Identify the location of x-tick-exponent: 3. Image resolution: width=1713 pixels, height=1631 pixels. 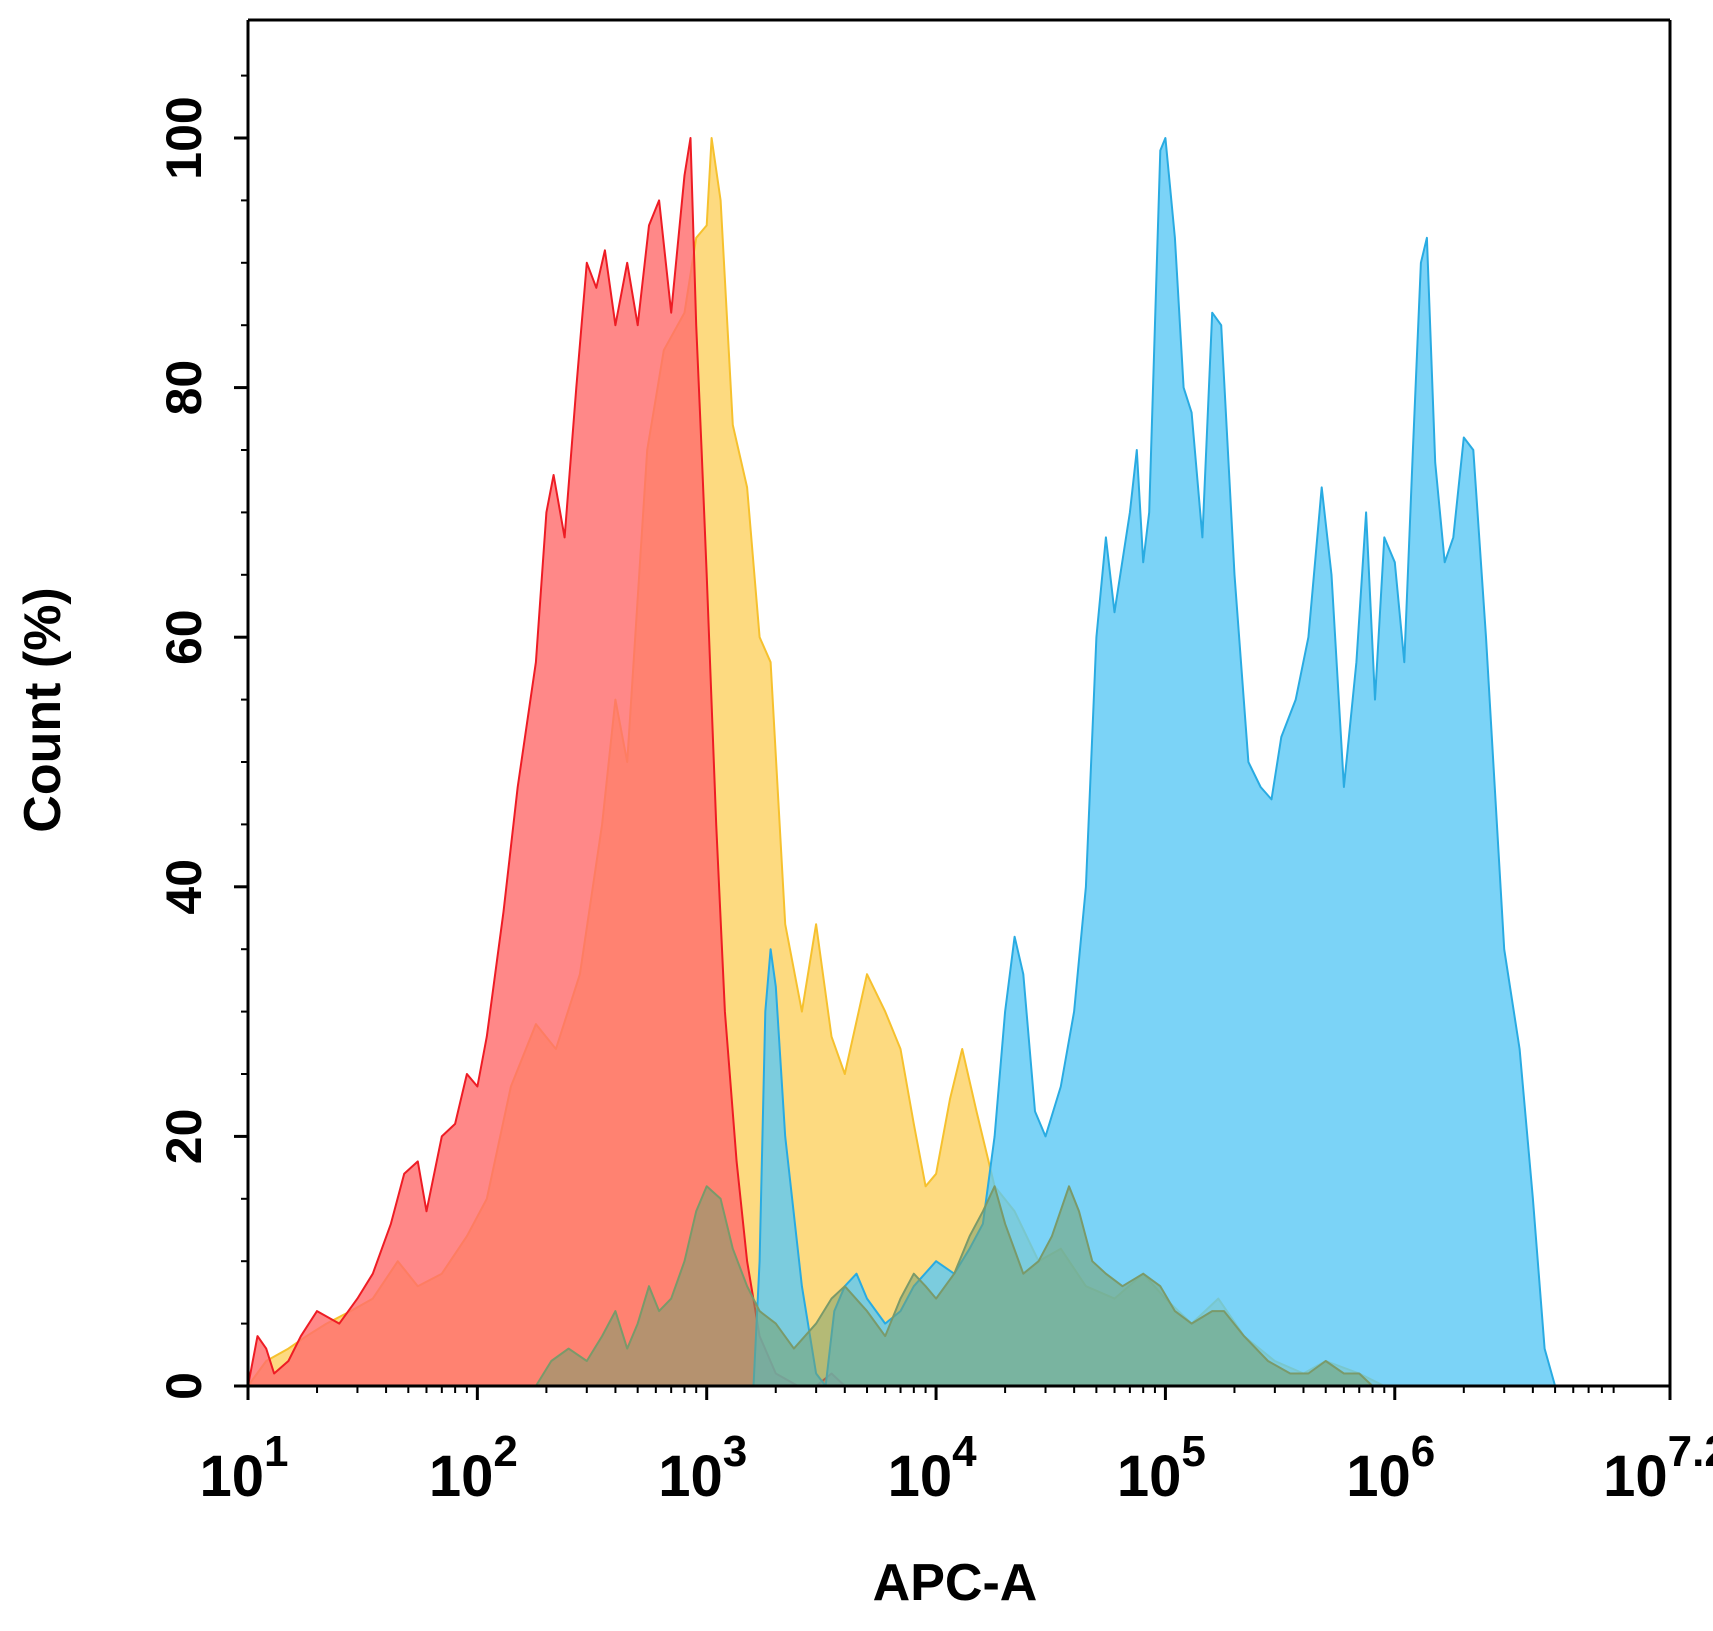
(735, 1451).